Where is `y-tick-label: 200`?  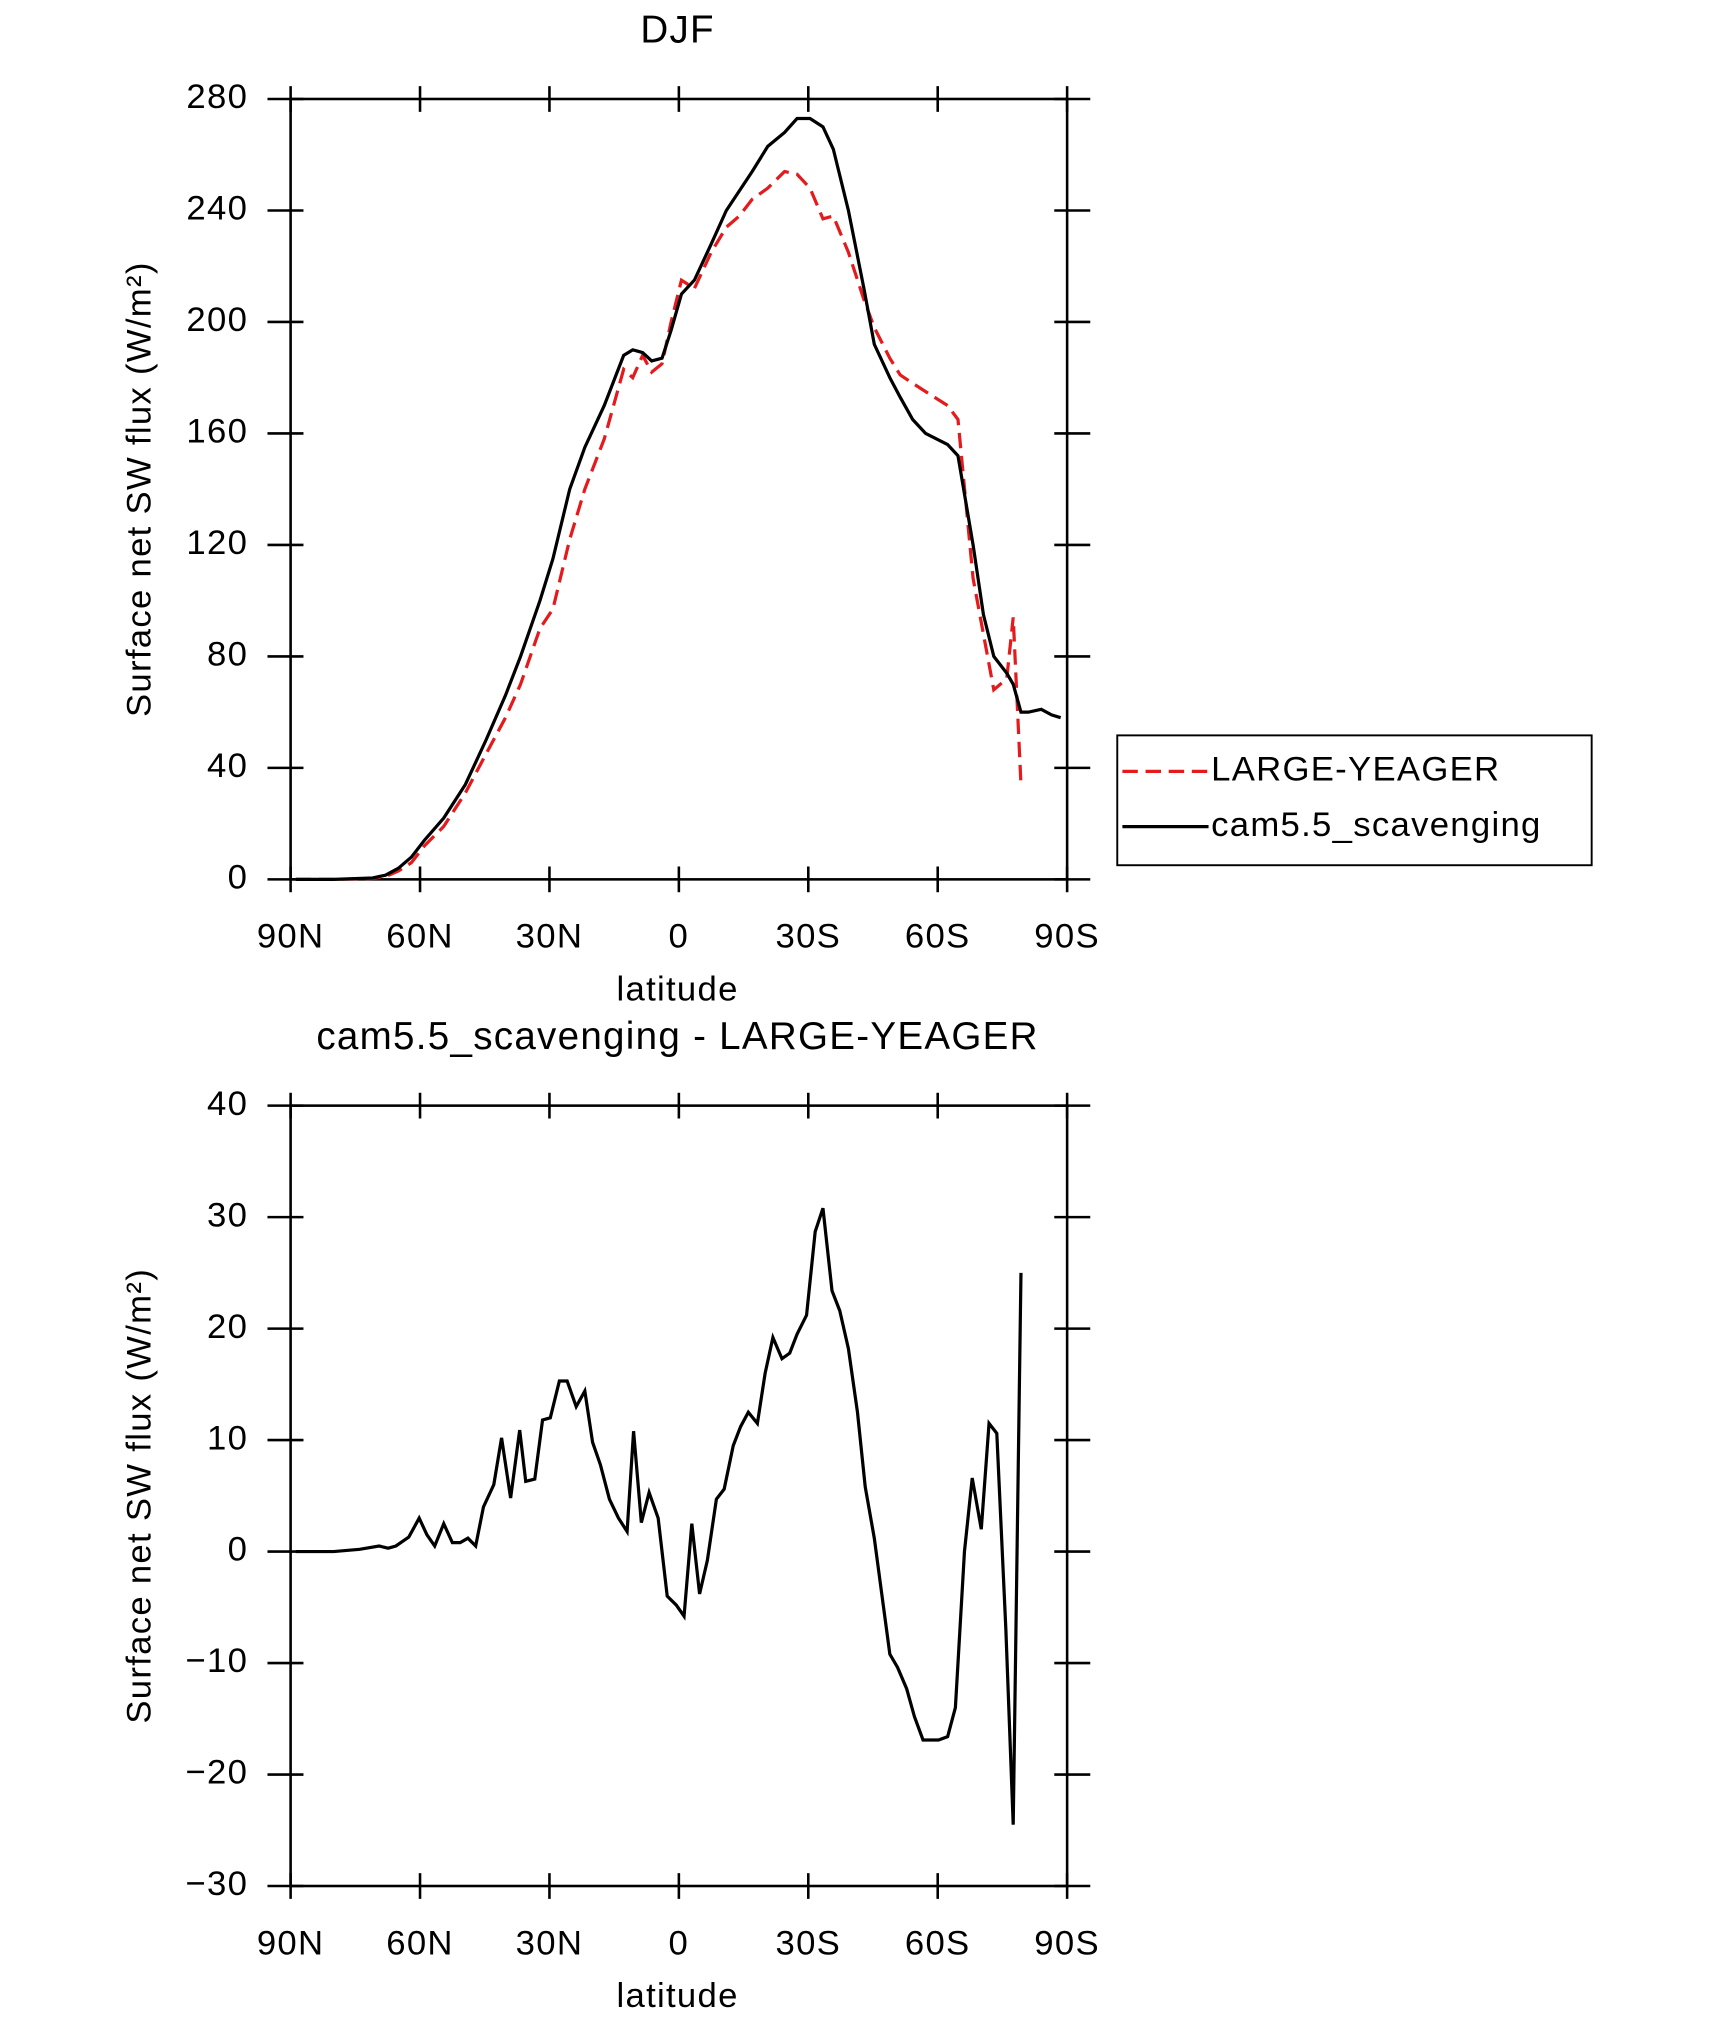
y-tick-label: 200 is located at coordinates (217, 320).